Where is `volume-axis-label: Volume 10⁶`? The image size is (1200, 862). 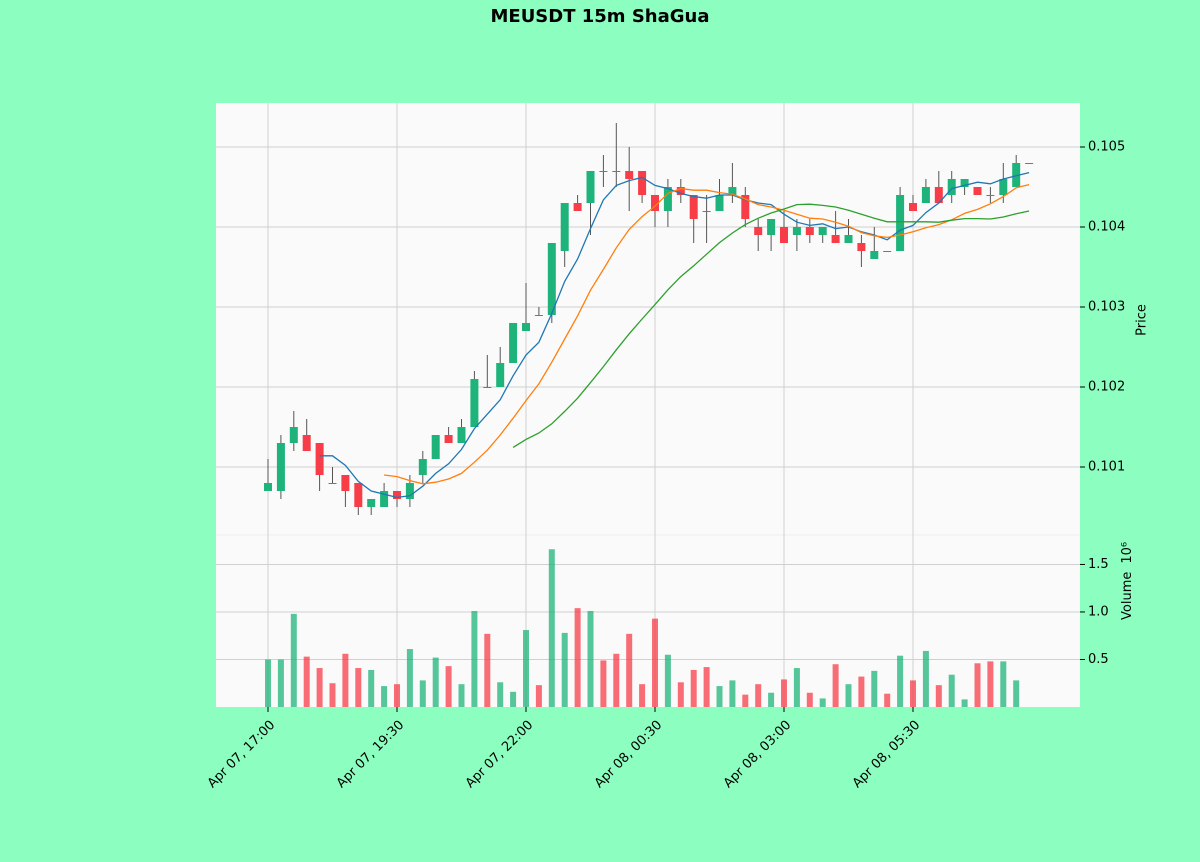 volume-axis-label: Volume 10⁶ is located at coordinates (1127, 581).